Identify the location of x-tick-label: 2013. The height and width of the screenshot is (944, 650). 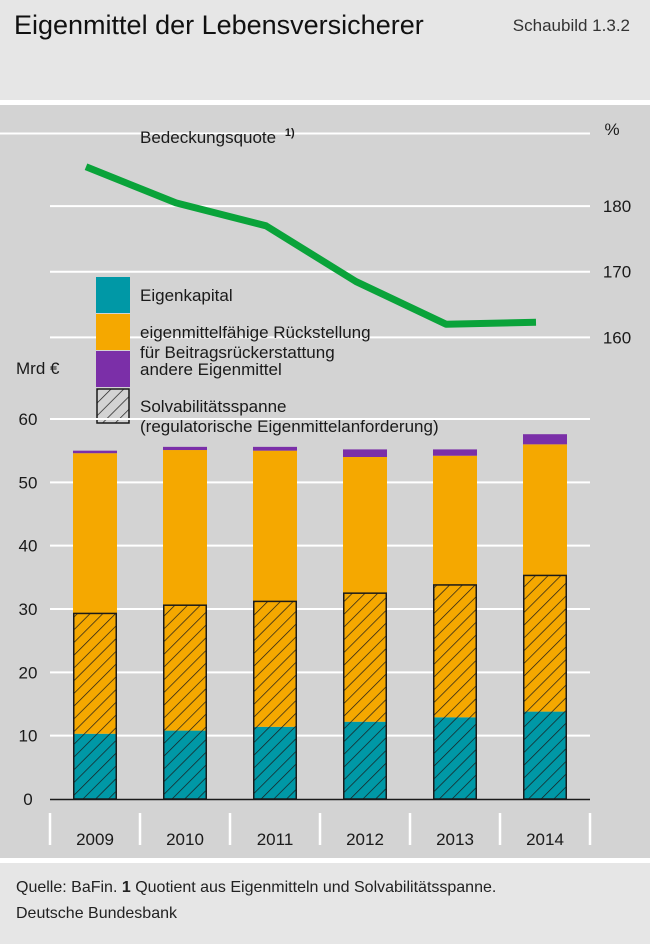
(455, 839).